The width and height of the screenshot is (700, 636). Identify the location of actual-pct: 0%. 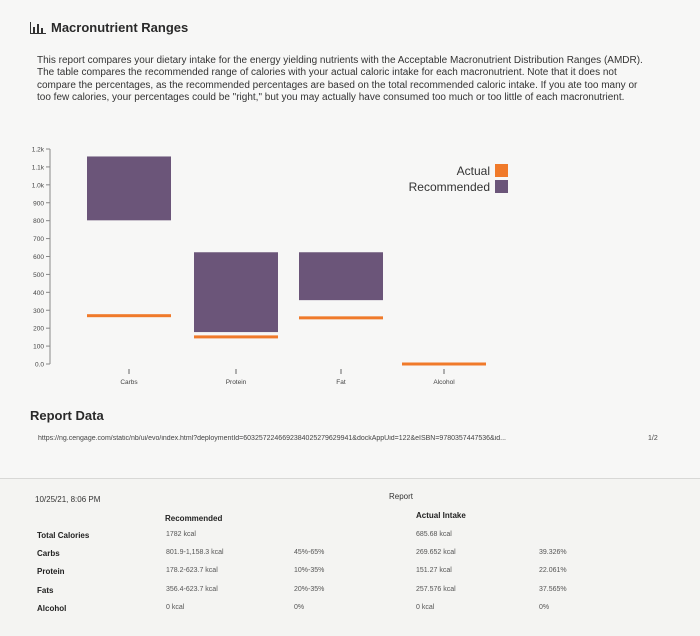
(544, 607).